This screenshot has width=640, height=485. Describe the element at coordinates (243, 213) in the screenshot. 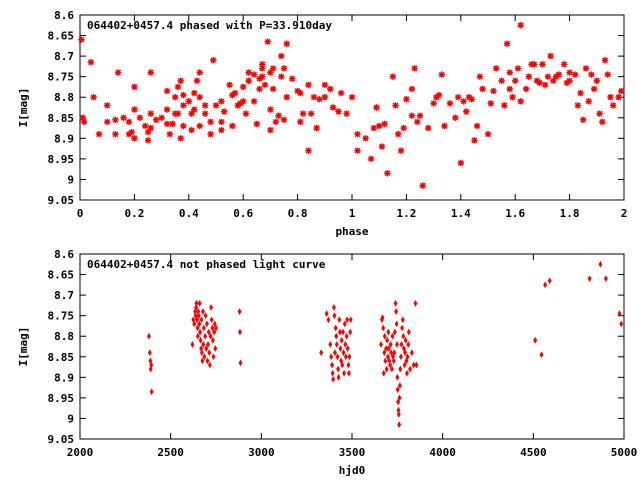

I see `phased-xtick-label: 0.6` at that location.